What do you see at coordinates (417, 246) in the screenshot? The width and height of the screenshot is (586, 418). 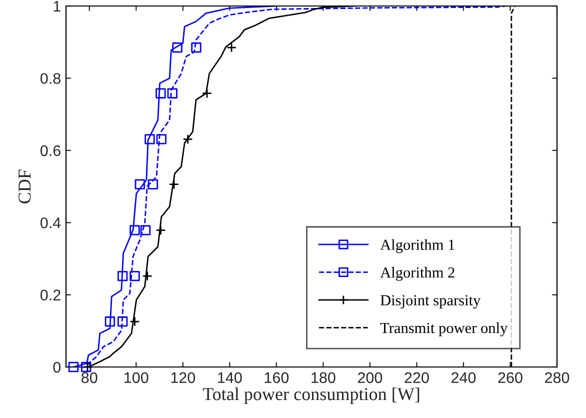 I see `legend-label: Algorithm 1` at bounding box center [417, 246].